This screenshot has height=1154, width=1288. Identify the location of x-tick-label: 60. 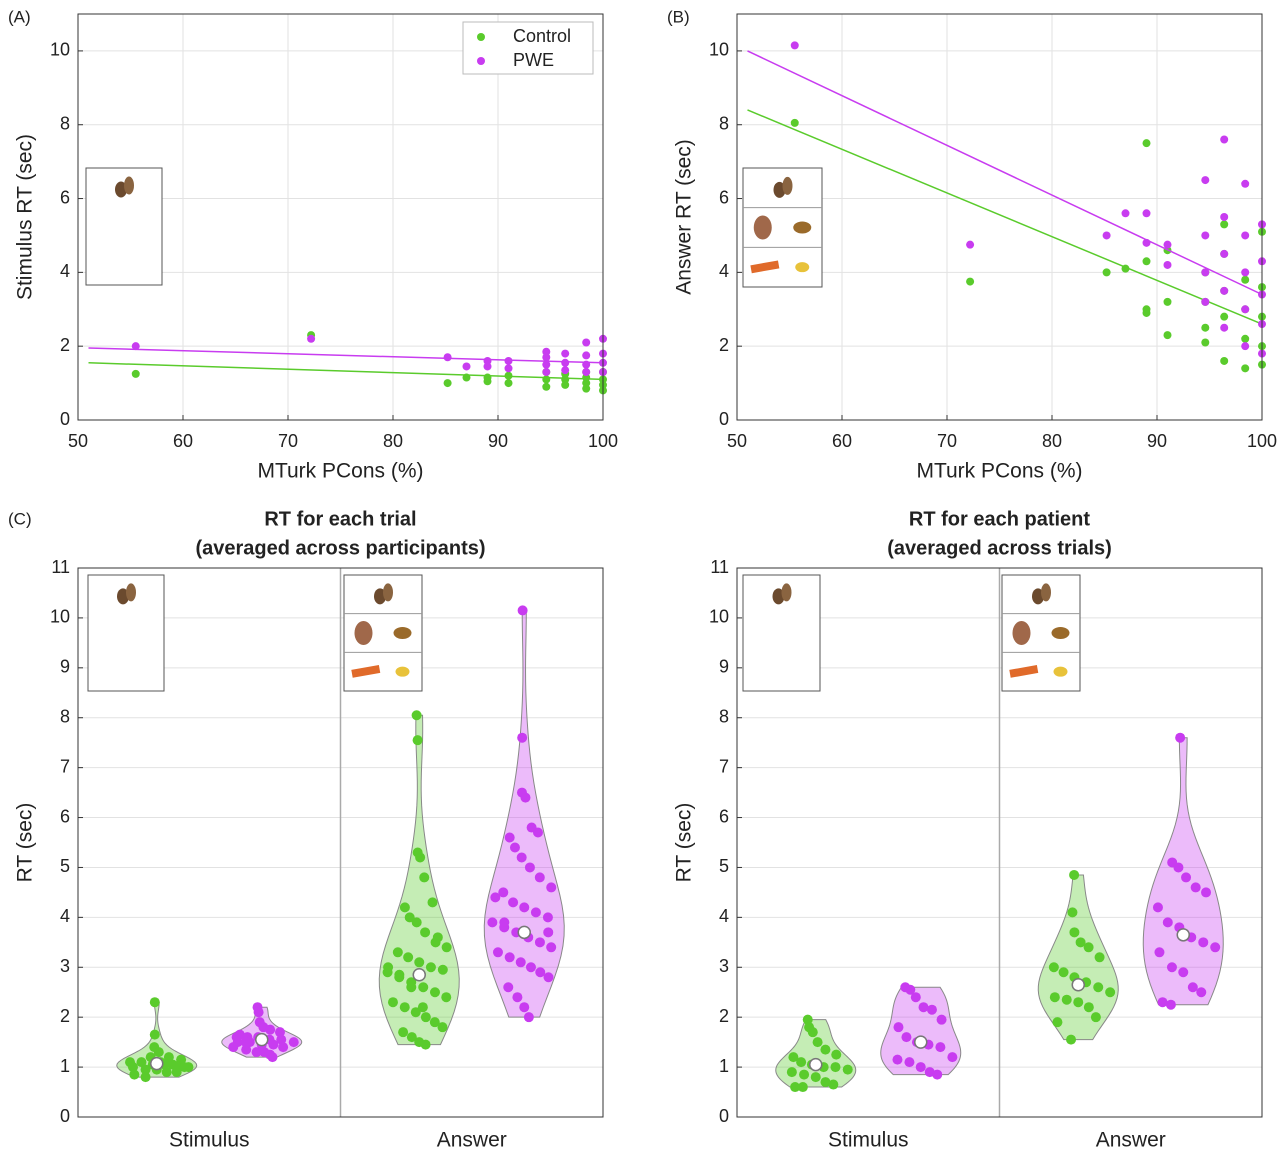
(183, 441).